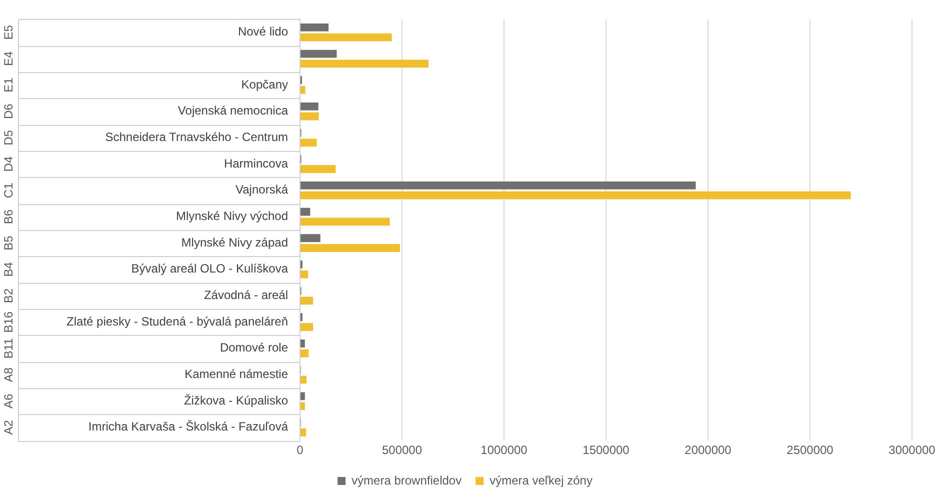  Describe the element at coordinates (263, 31) in the screenshot. I see `y-tick-label: Nové lido` at that location.